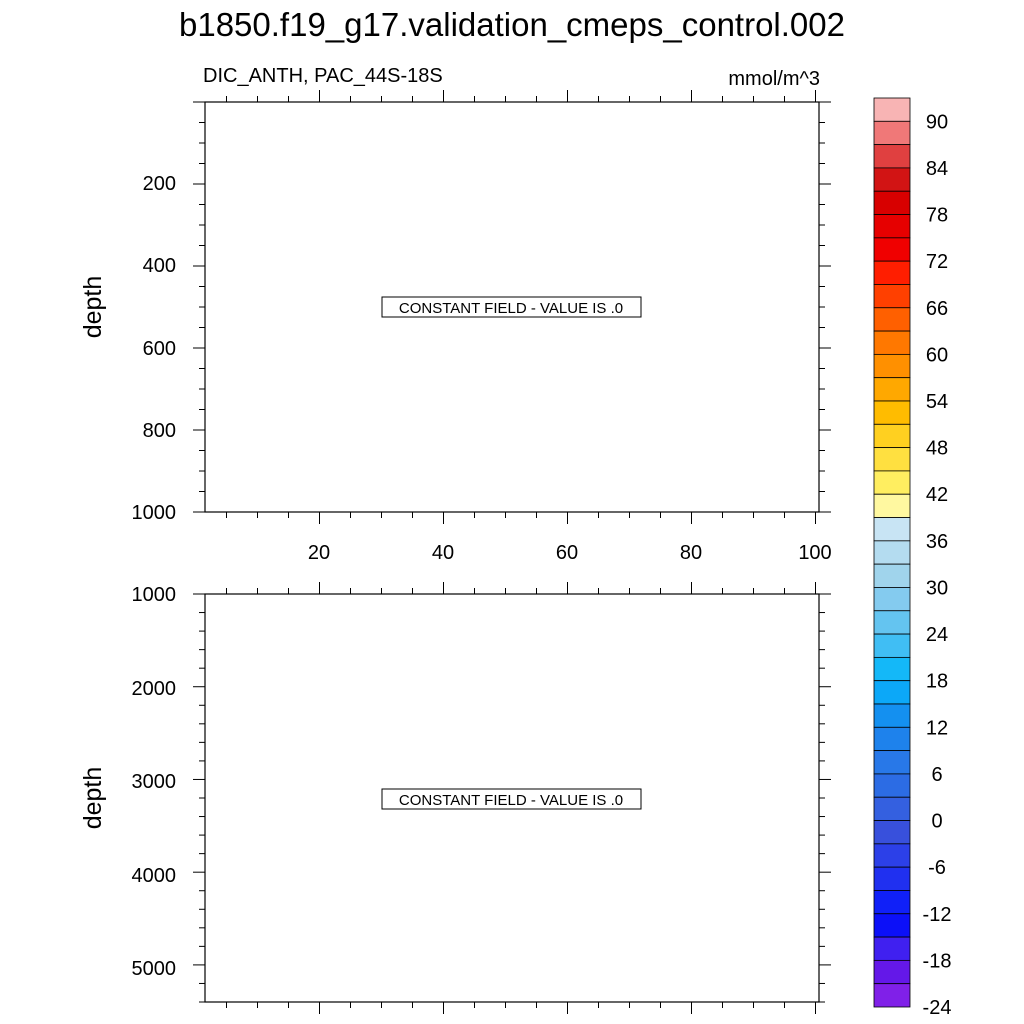 This screenshot has height=1024, width=1024. Describe the element at coordinates (937, 449) in the screenshot. I see `colorbar-label: 48` at that location.